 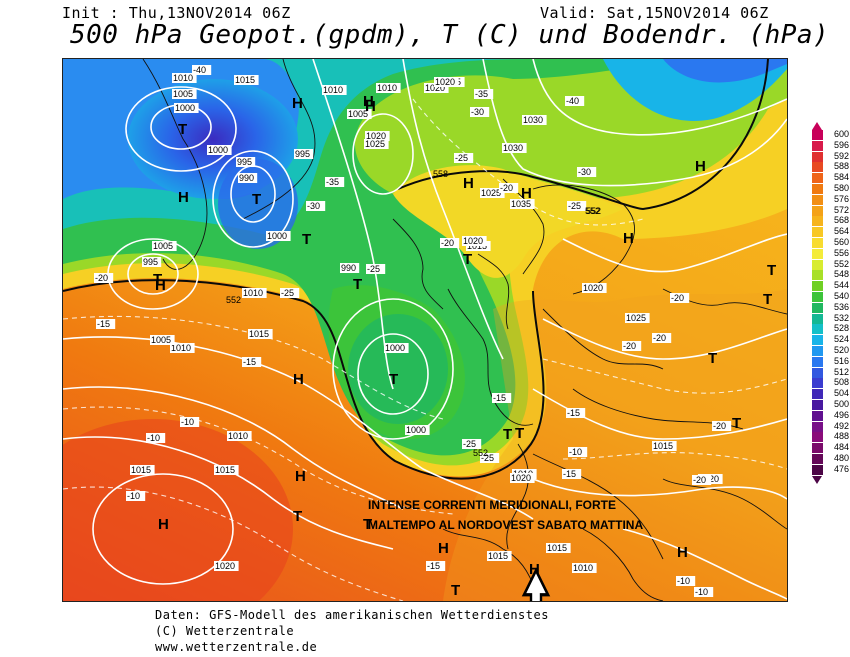 What do you see at coordinates (842, 220) in the screenshot?
I see `legend-label: 568` at bounding box center [842, 220].